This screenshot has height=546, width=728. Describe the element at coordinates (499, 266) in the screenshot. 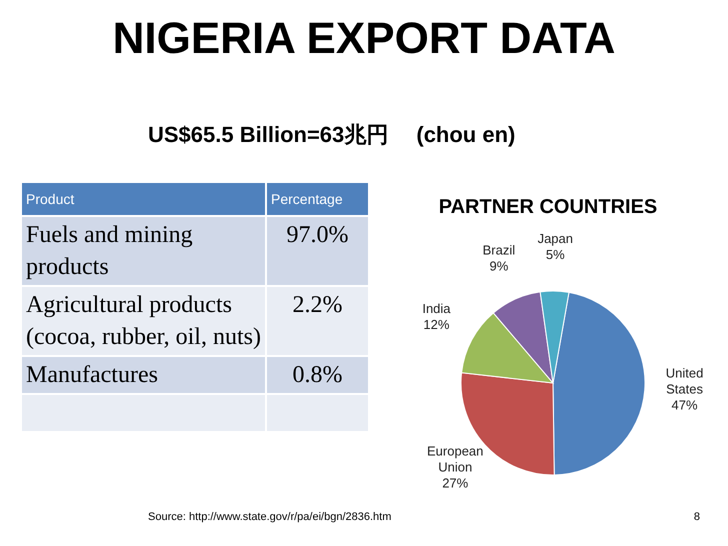

I see `data-label: 9%` at that location.